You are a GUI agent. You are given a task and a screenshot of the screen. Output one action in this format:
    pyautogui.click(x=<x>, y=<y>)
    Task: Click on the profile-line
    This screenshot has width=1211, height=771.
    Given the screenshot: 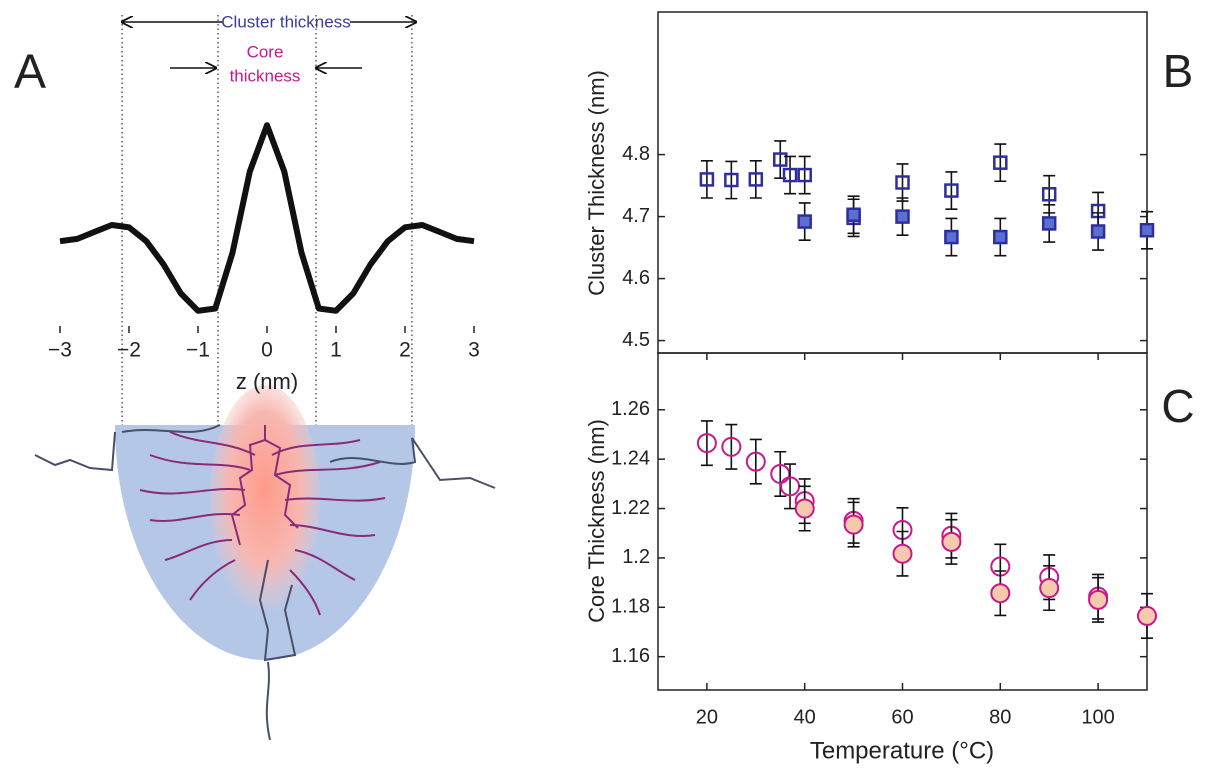 What is the action you would take?
    pyautogui.click(x=267, y=218)
    